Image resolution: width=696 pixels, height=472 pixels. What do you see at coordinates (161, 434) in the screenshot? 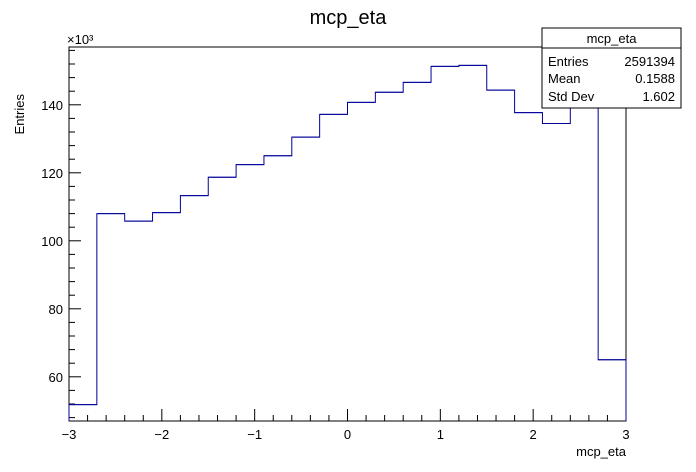
I see `x-tick-label: −2` at bounding box center [161, 434].